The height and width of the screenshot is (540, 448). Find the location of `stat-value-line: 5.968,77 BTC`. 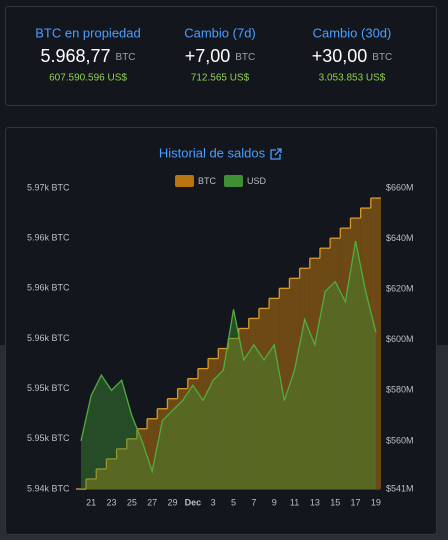

stat-value-line: 5.968,77 BTC is located at coordinates (87, 56).